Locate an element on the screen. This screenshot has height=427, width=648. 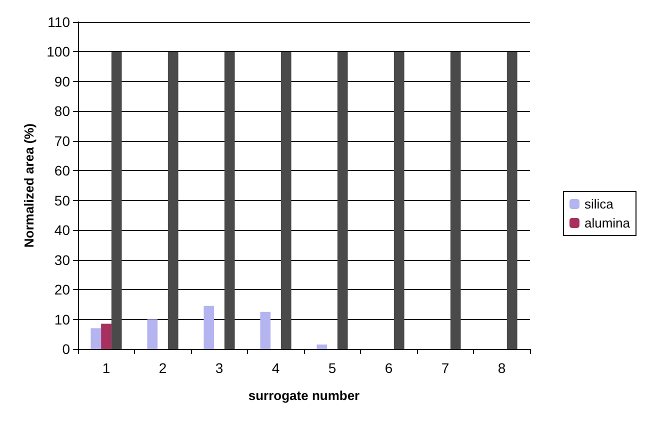
x-tick-label: 8 is located at coordinates (502, 368).